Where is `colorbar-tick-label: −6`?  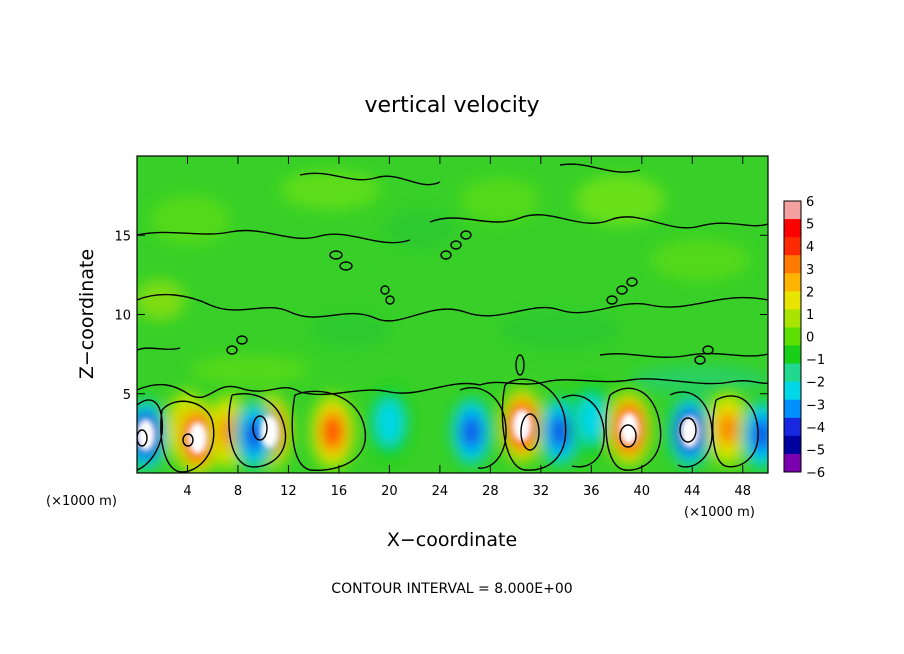
colorbar-tick-label: −6 is located at coordinates (815, 473).